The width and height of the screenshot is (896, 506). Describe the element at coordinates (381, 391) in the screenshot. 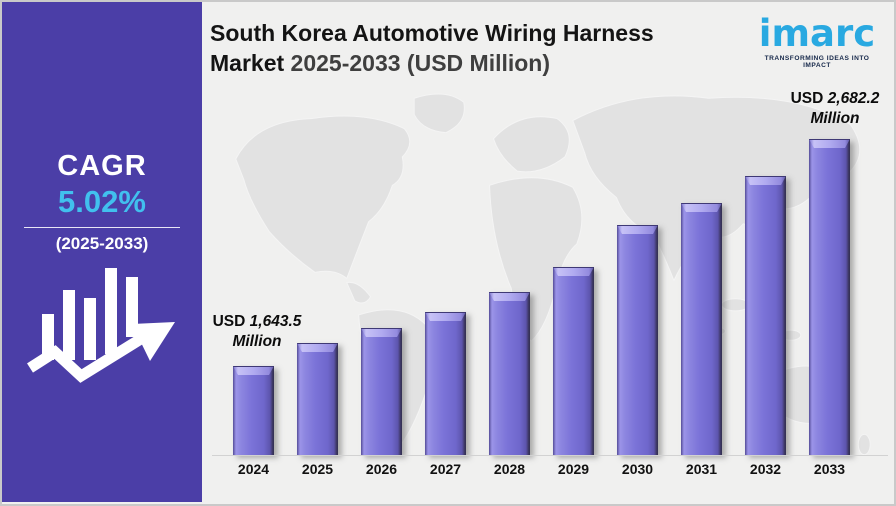

I see `bar-2026` at that location.